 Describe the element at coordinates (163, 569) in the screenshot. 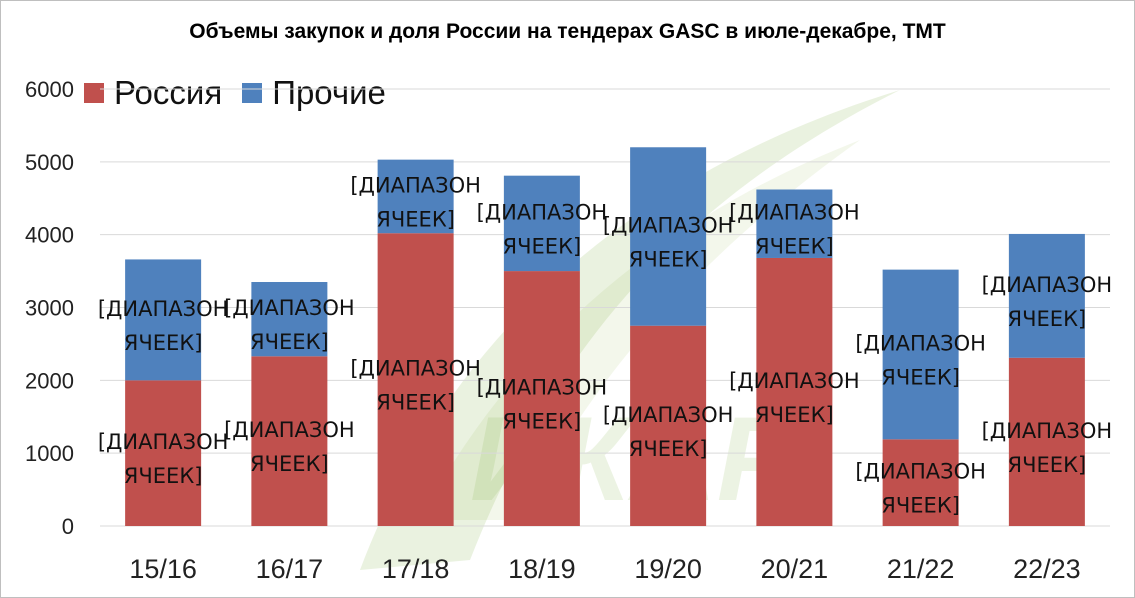

I see `x-category-label: 15/16` at that location.